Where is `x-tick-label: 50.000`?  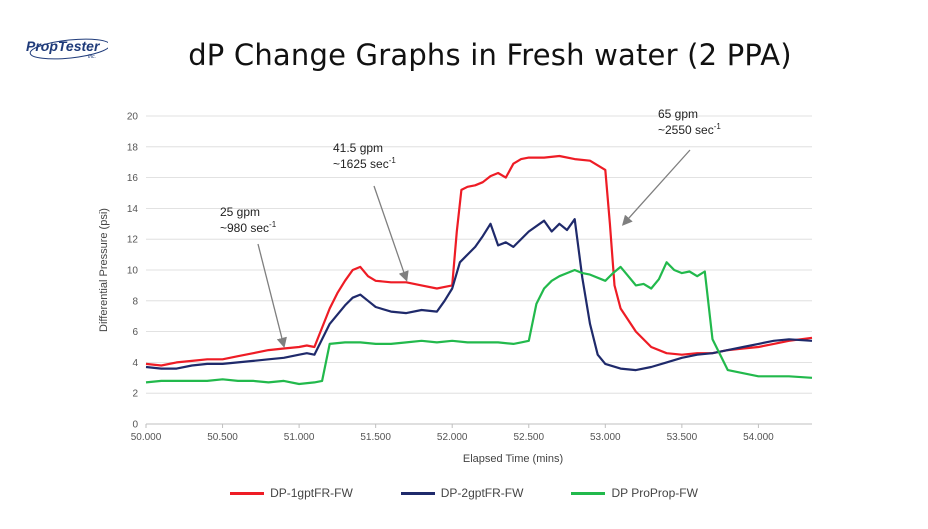
x-tick-label: 50.000 is located at coordinates (146, 437).